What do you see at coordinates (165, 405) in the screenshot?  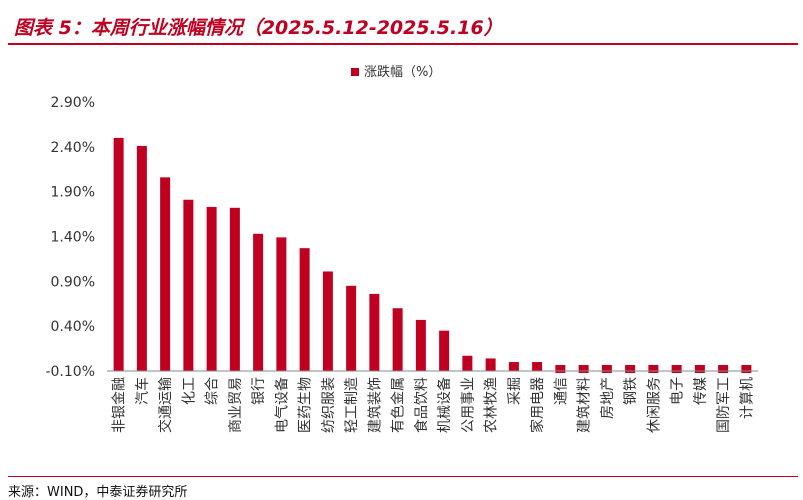 I see `x-tick-label: 交通运输` at bounding box center [165, 405].